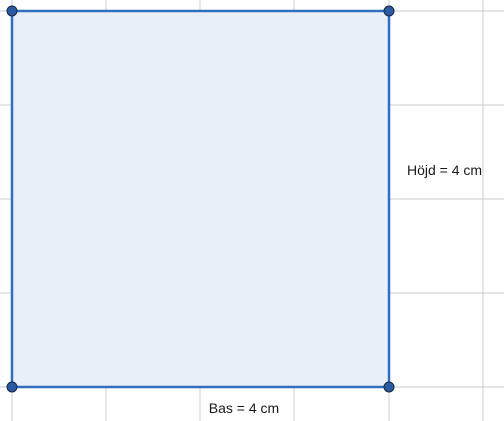 The height and width of the screenshot is (421, 504). I want to click on base-label: Bas = 4 cm, so click(244, 408).